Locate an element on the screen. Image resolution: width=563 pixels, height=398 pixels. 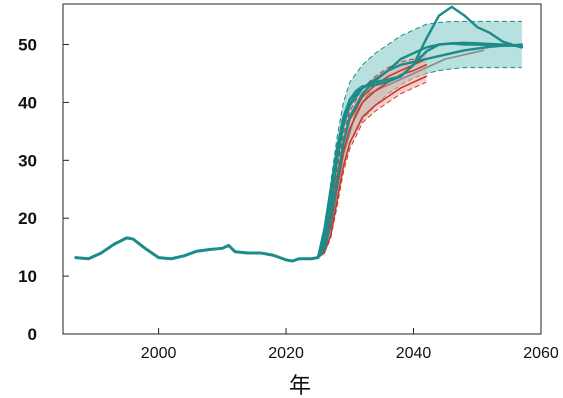
y-tick-label: 0 is located at coordinates (32, 334).